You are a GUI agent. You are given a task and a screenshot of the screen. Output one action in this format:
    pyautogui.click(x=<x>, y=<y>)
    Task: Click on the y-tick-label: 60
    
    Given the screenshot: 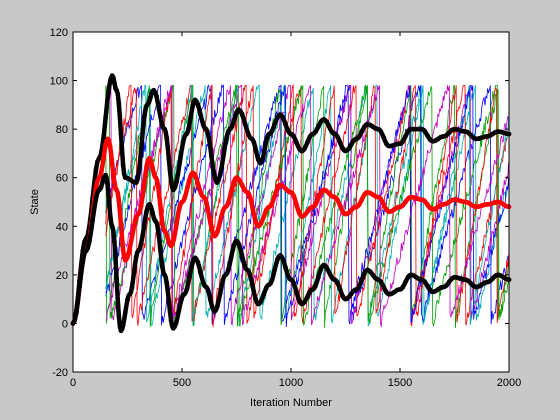 What is the action you would take?
    pyautogui.click(x=62, y=179)
    